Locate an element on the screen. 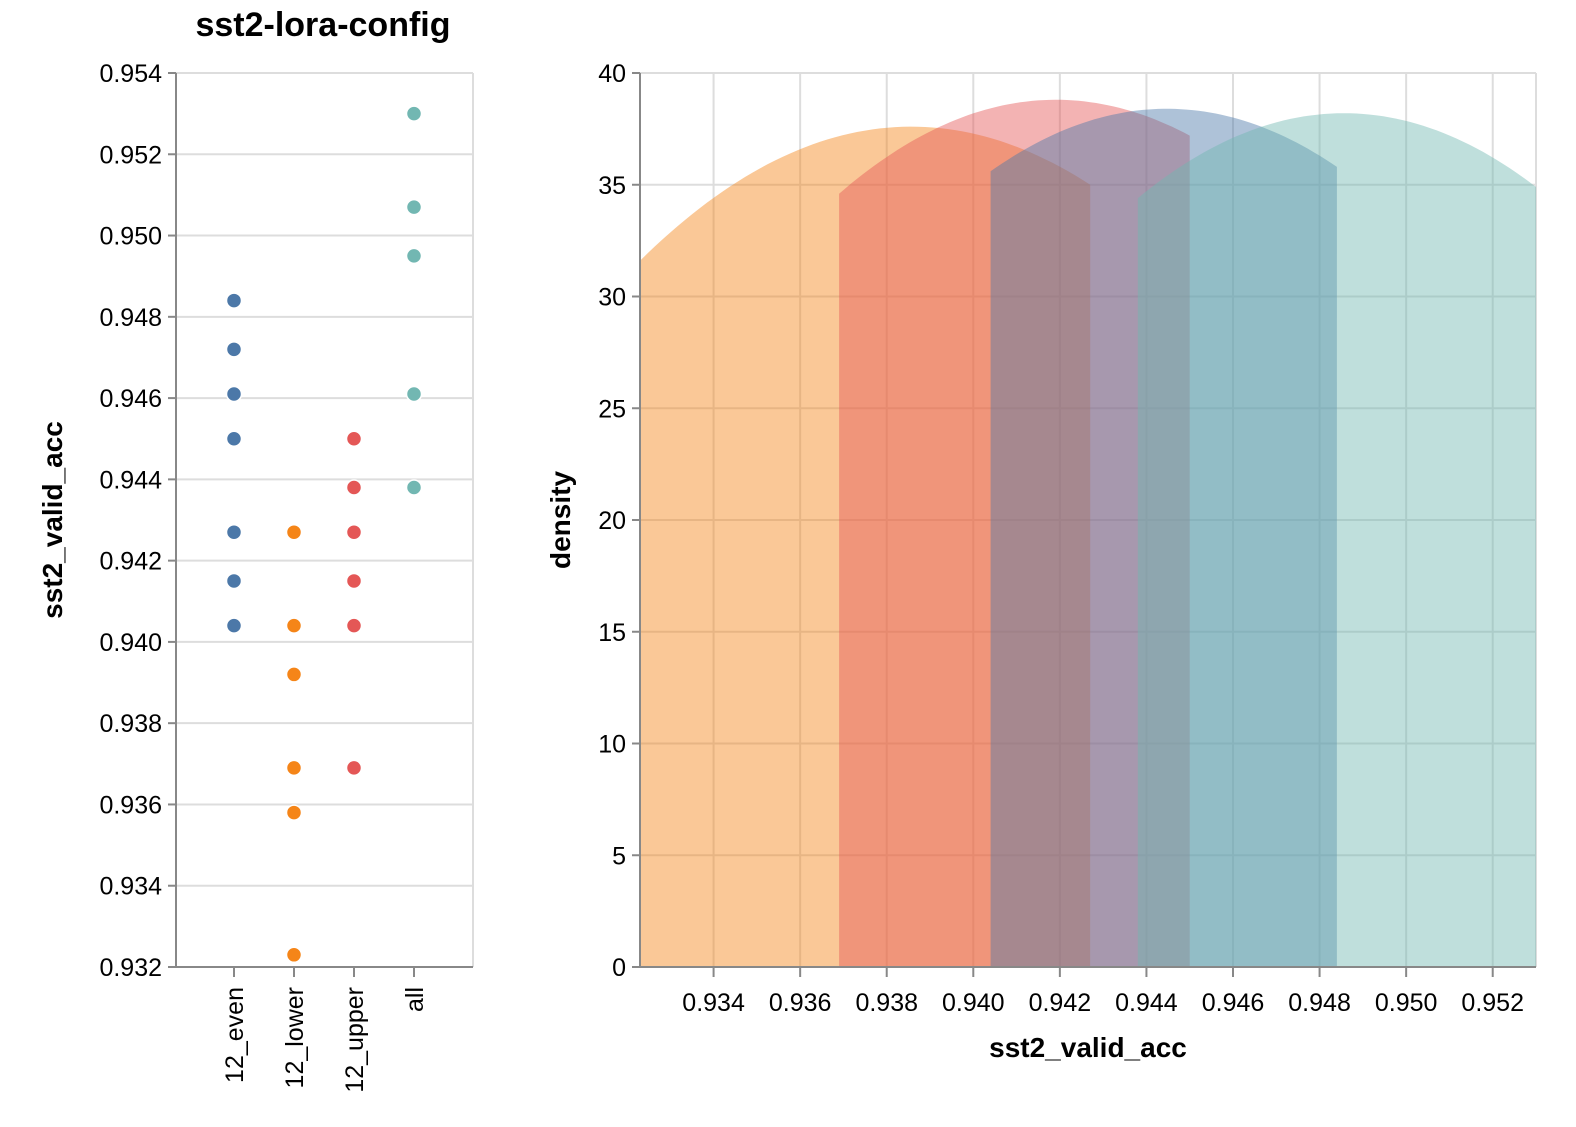 Image resolution: width=1576 pixels, height=1127 pixels. strip-y-tick-label: 0.954 is located at coordinates (130, 74).